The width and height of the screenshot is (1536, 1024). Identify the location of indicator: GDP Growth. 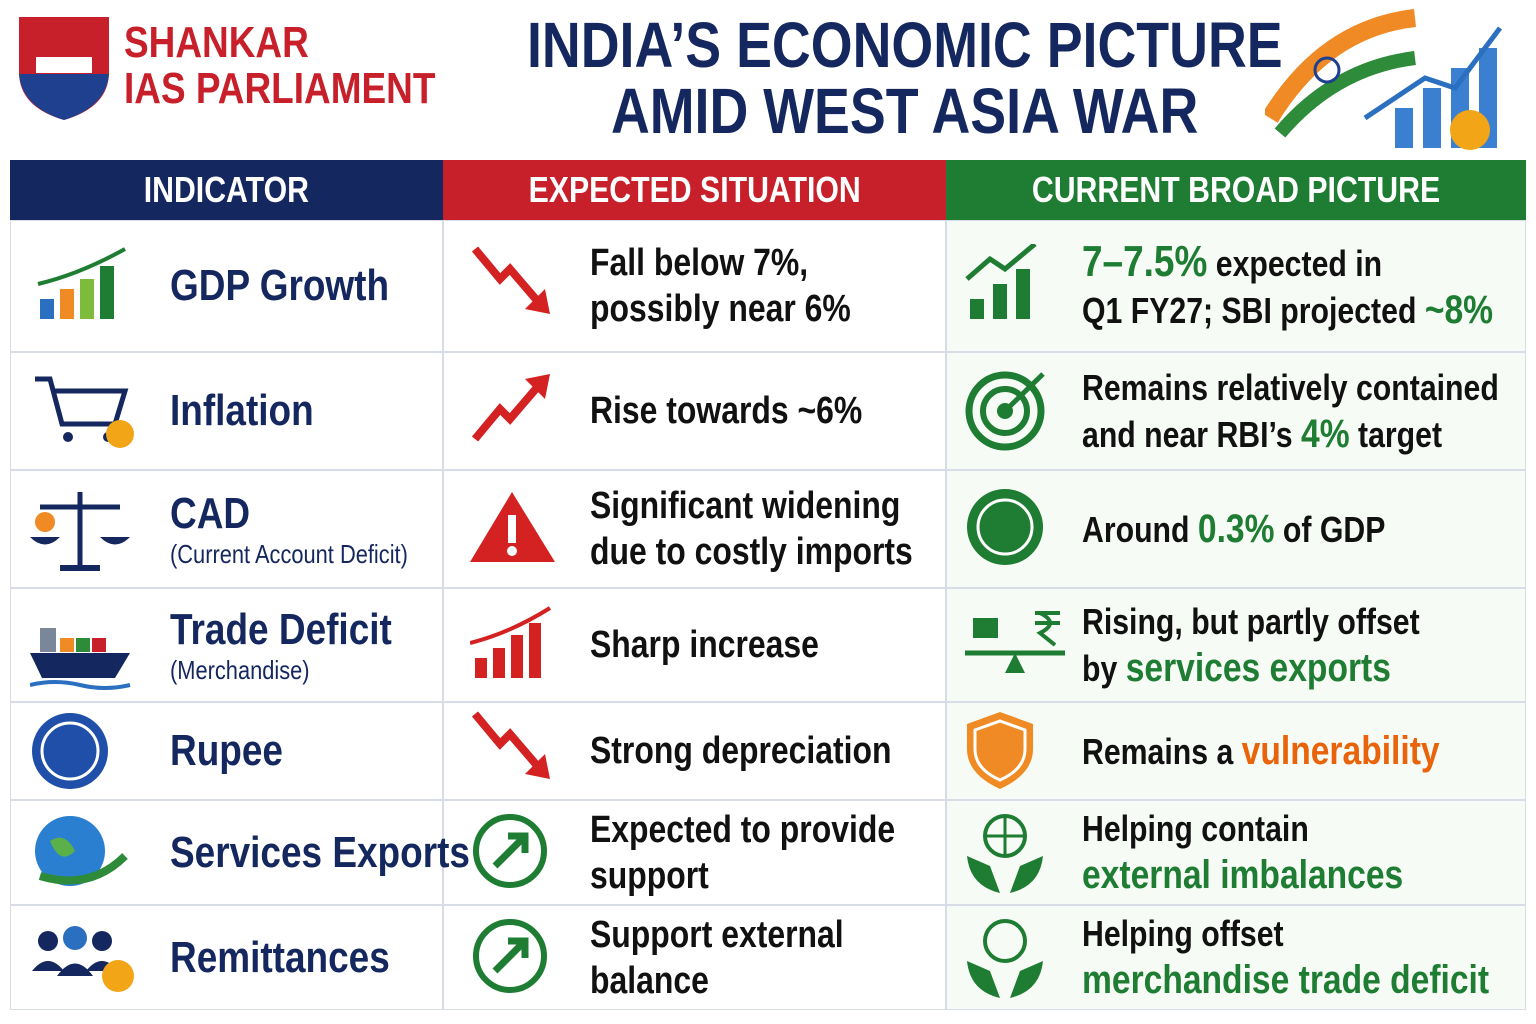
(300, 286).